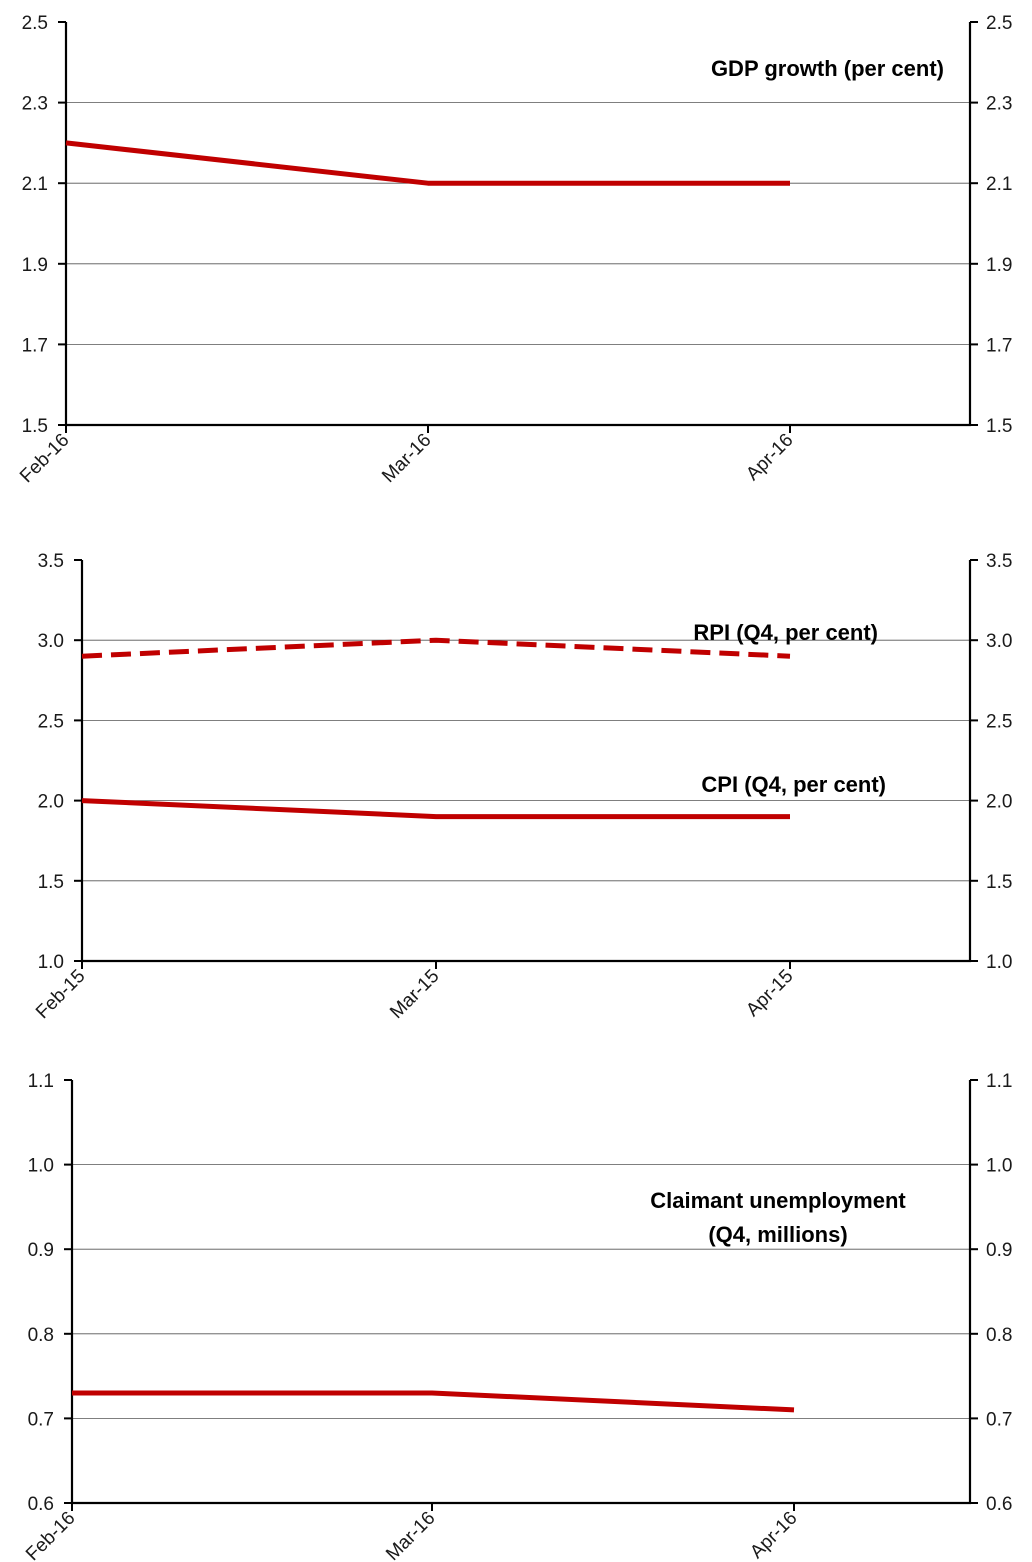 The width and height of the screenshot is (1032, 1562). I want to click on y-tick-label-left: 1.9, so click(35, 265).